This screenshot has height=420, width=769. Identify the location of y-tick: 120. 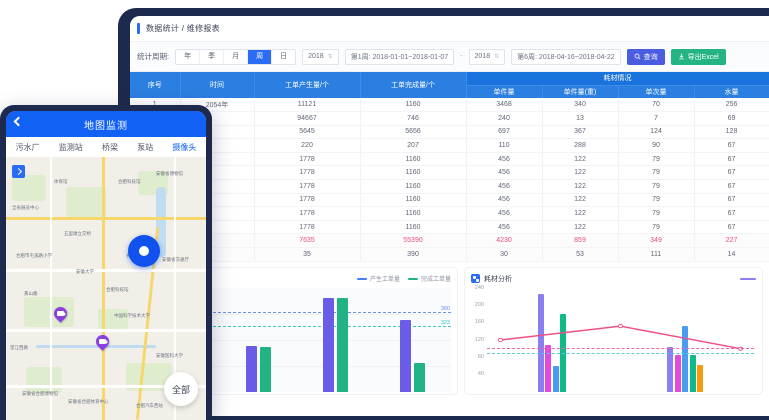
(479, 339).